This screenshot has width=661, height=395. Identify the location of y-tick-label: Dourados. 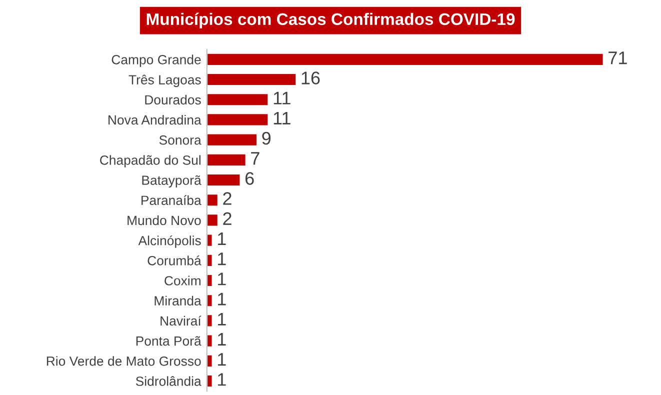
(173, 99).